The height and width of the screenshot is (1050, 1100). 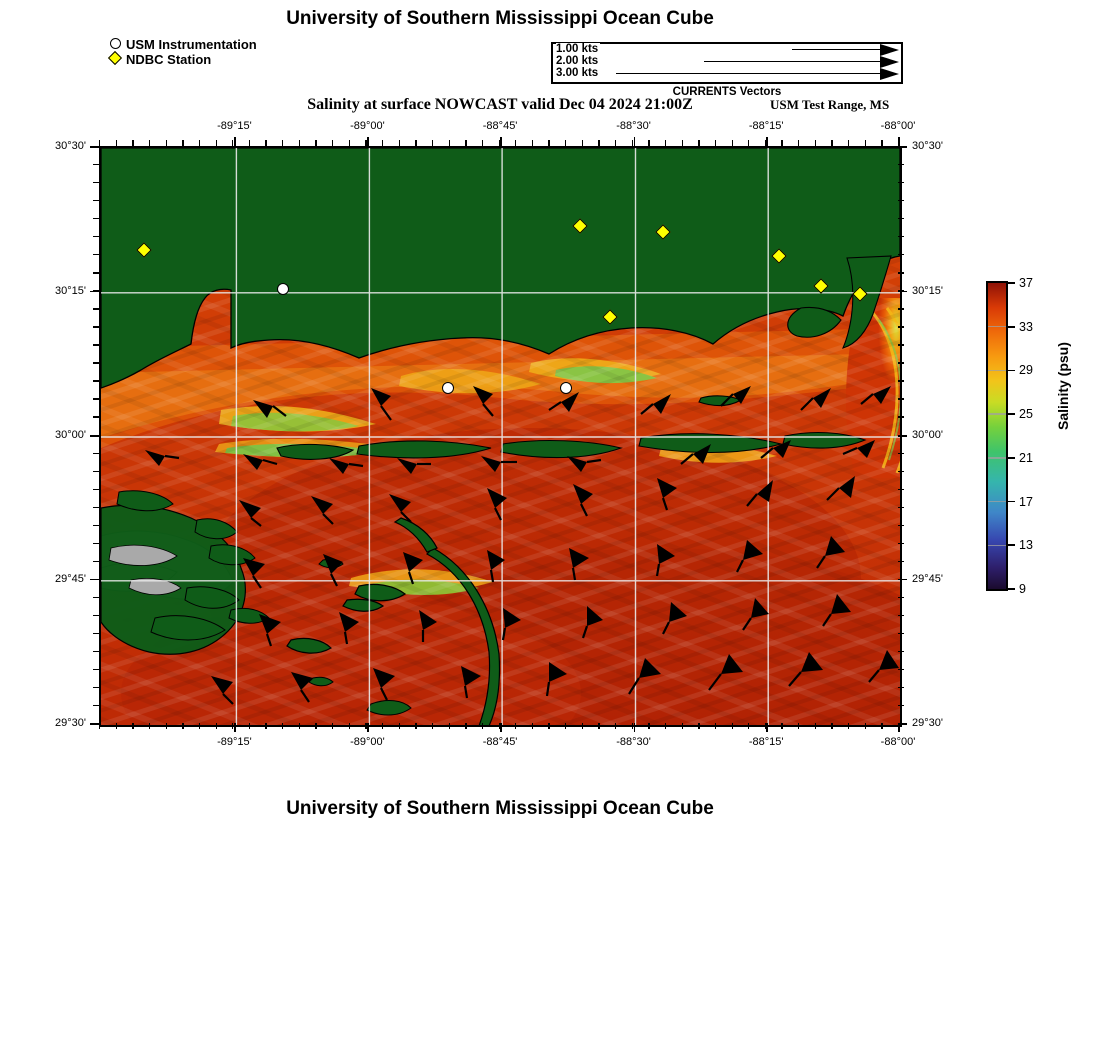 What do you see at coordinates (182, 58) in the screenshot?
I see `legend-item-ndbc-station: NDBC Station` at bounding box center [182, 58].